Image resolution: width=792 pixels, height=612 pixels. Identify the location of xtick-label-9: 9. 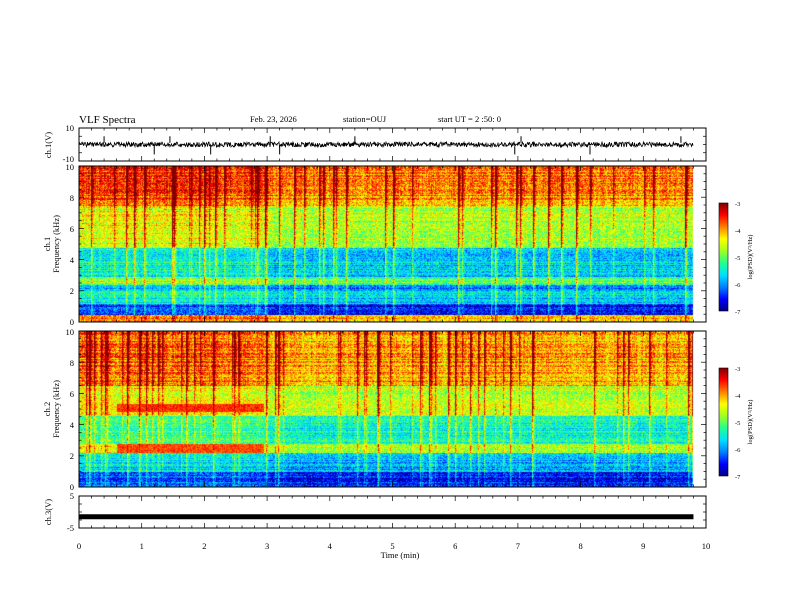
(643, 546).